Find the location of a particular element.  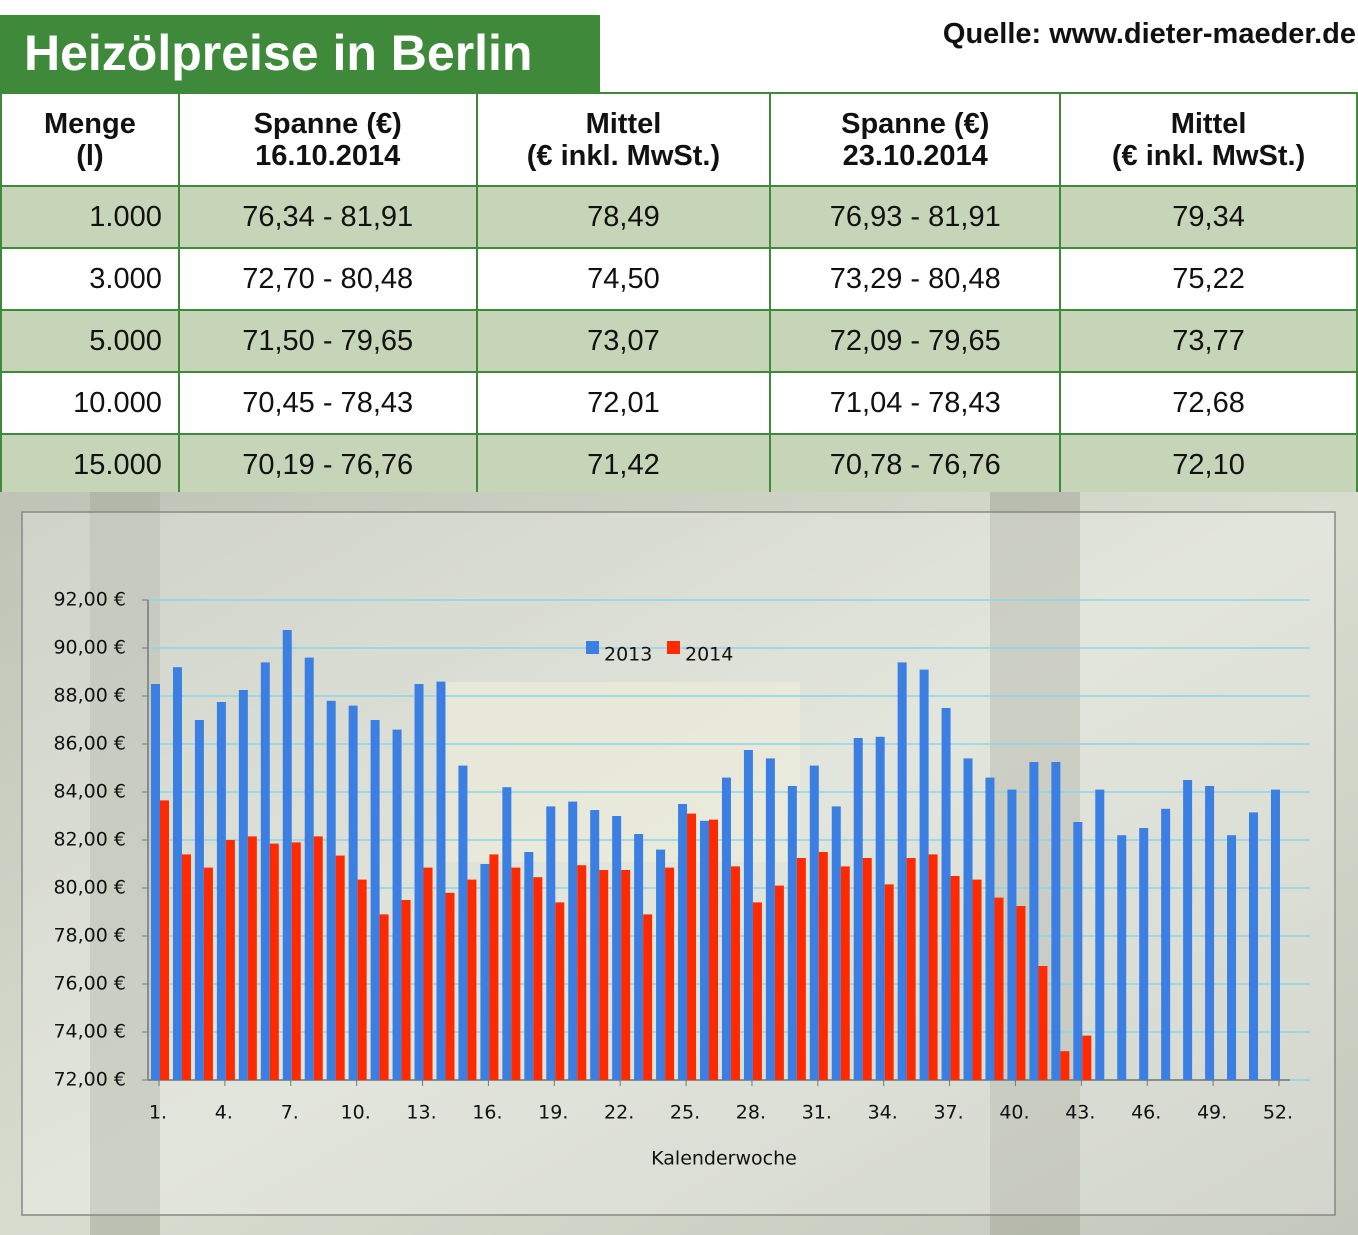

table-cell: 3.000 is located at coordinates (90, 279).